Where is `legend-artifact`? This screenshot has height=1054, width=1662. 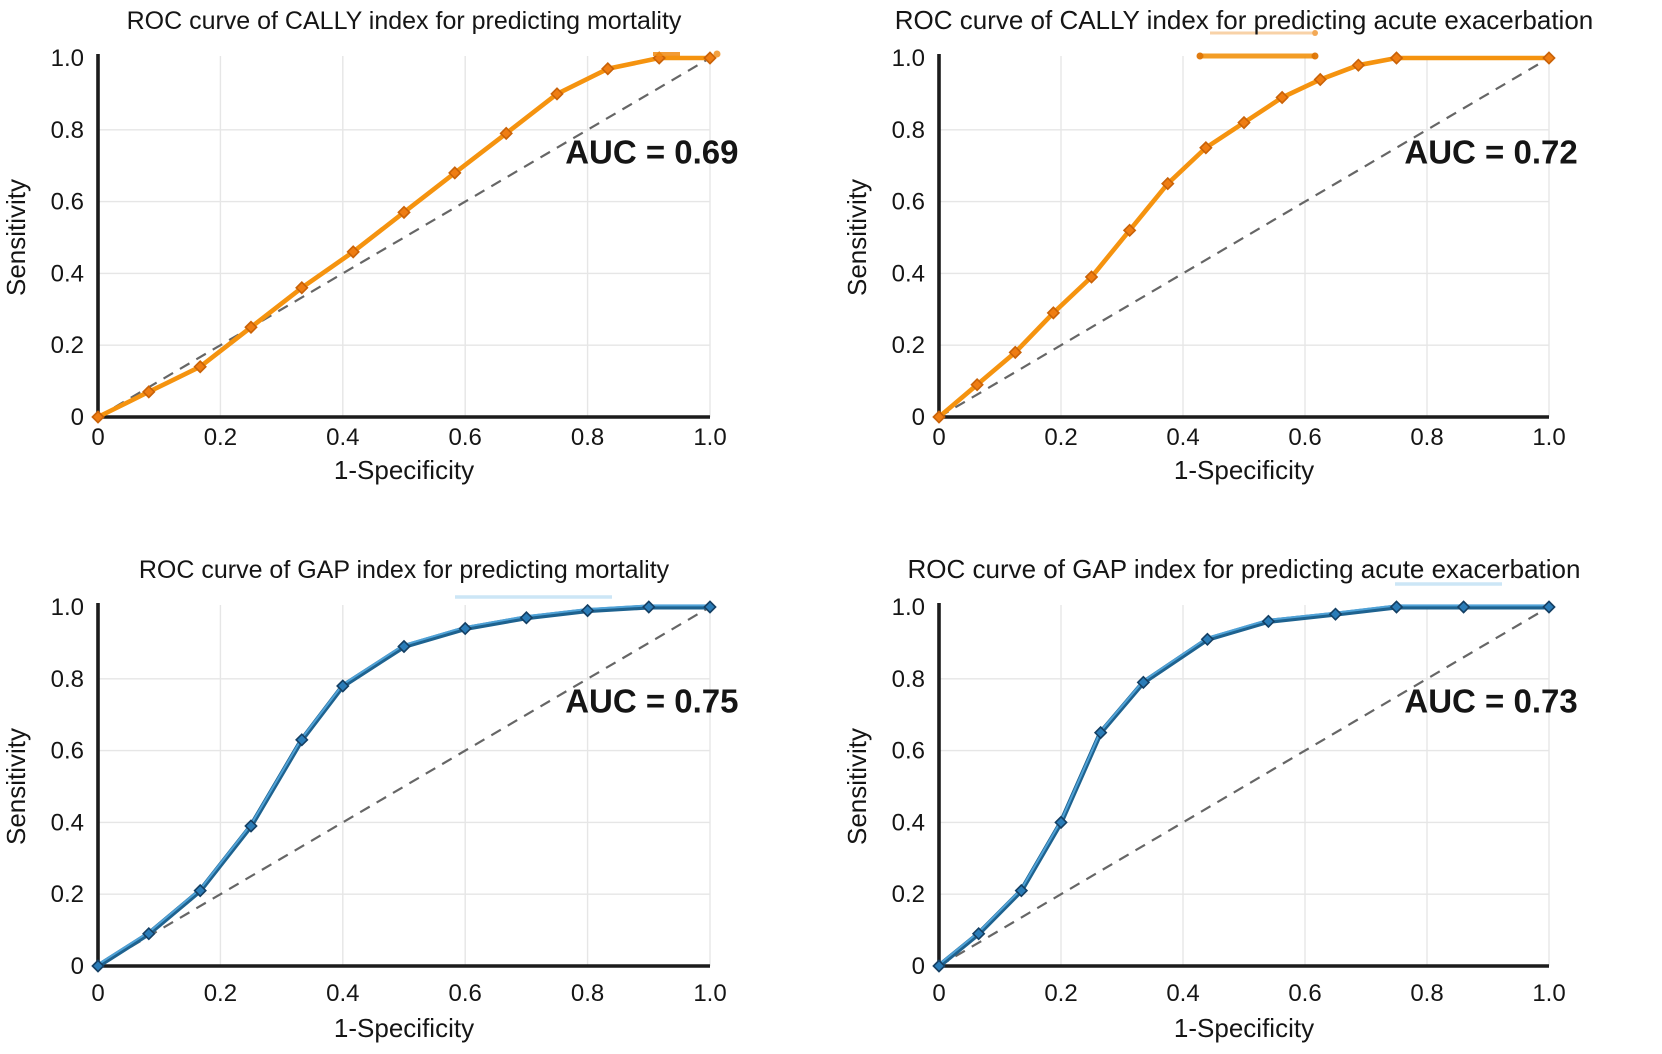 legend-artifact is located at coordinates (687, 54).